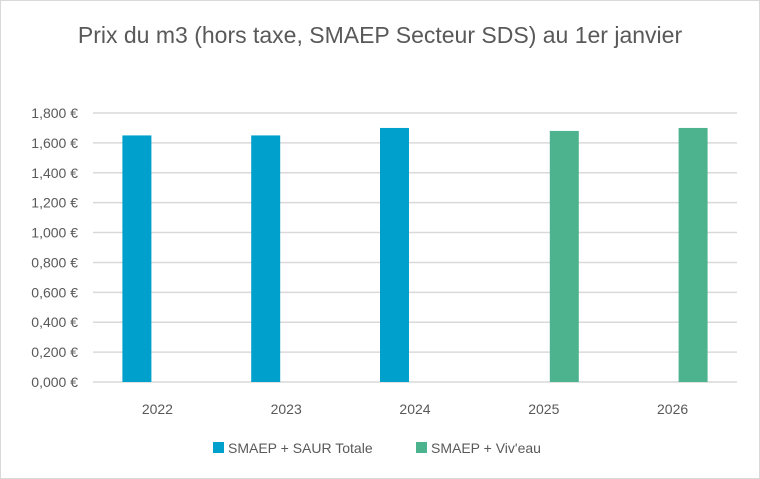 The width and height of the screenshot is (760, 479). I want to click on legend-item: SMAEP + SAUR Totale, so click(293, 448).